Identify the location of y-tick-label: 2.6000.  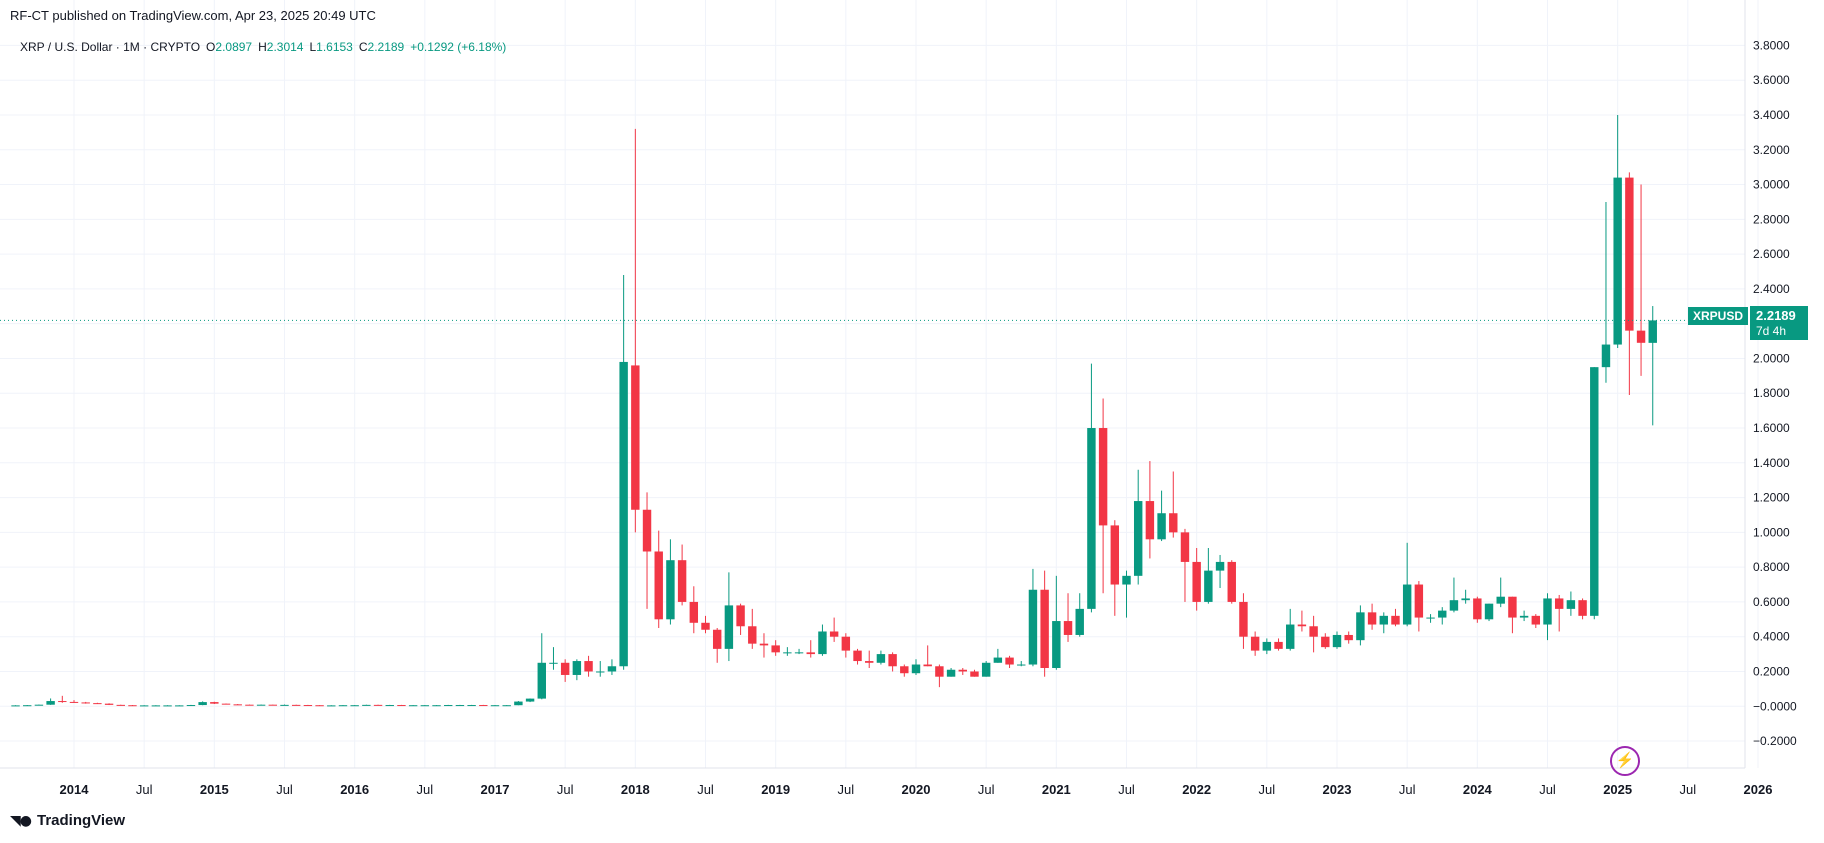
(1771, 254).